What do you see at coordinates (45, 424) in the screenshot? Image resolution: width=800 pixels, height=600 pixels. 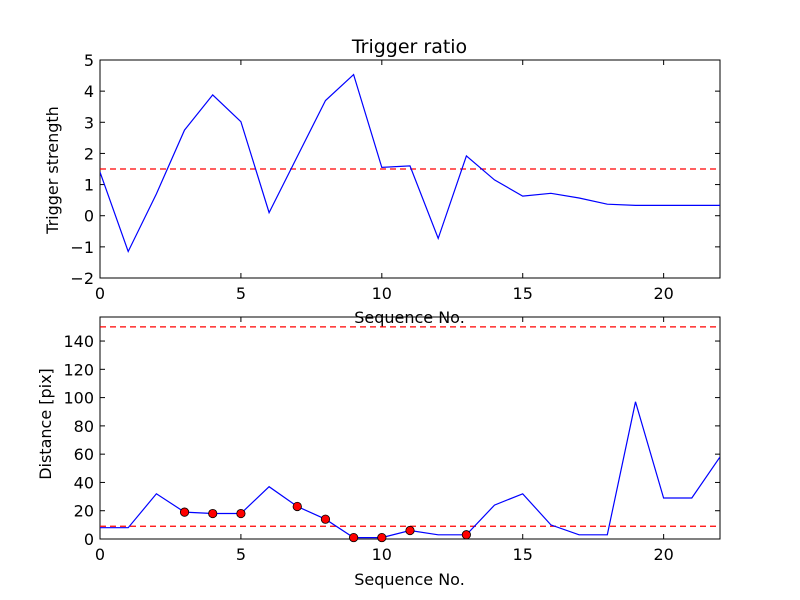 I see `y-axis-label: Distance [pix]` at bounding box center [45, 424].